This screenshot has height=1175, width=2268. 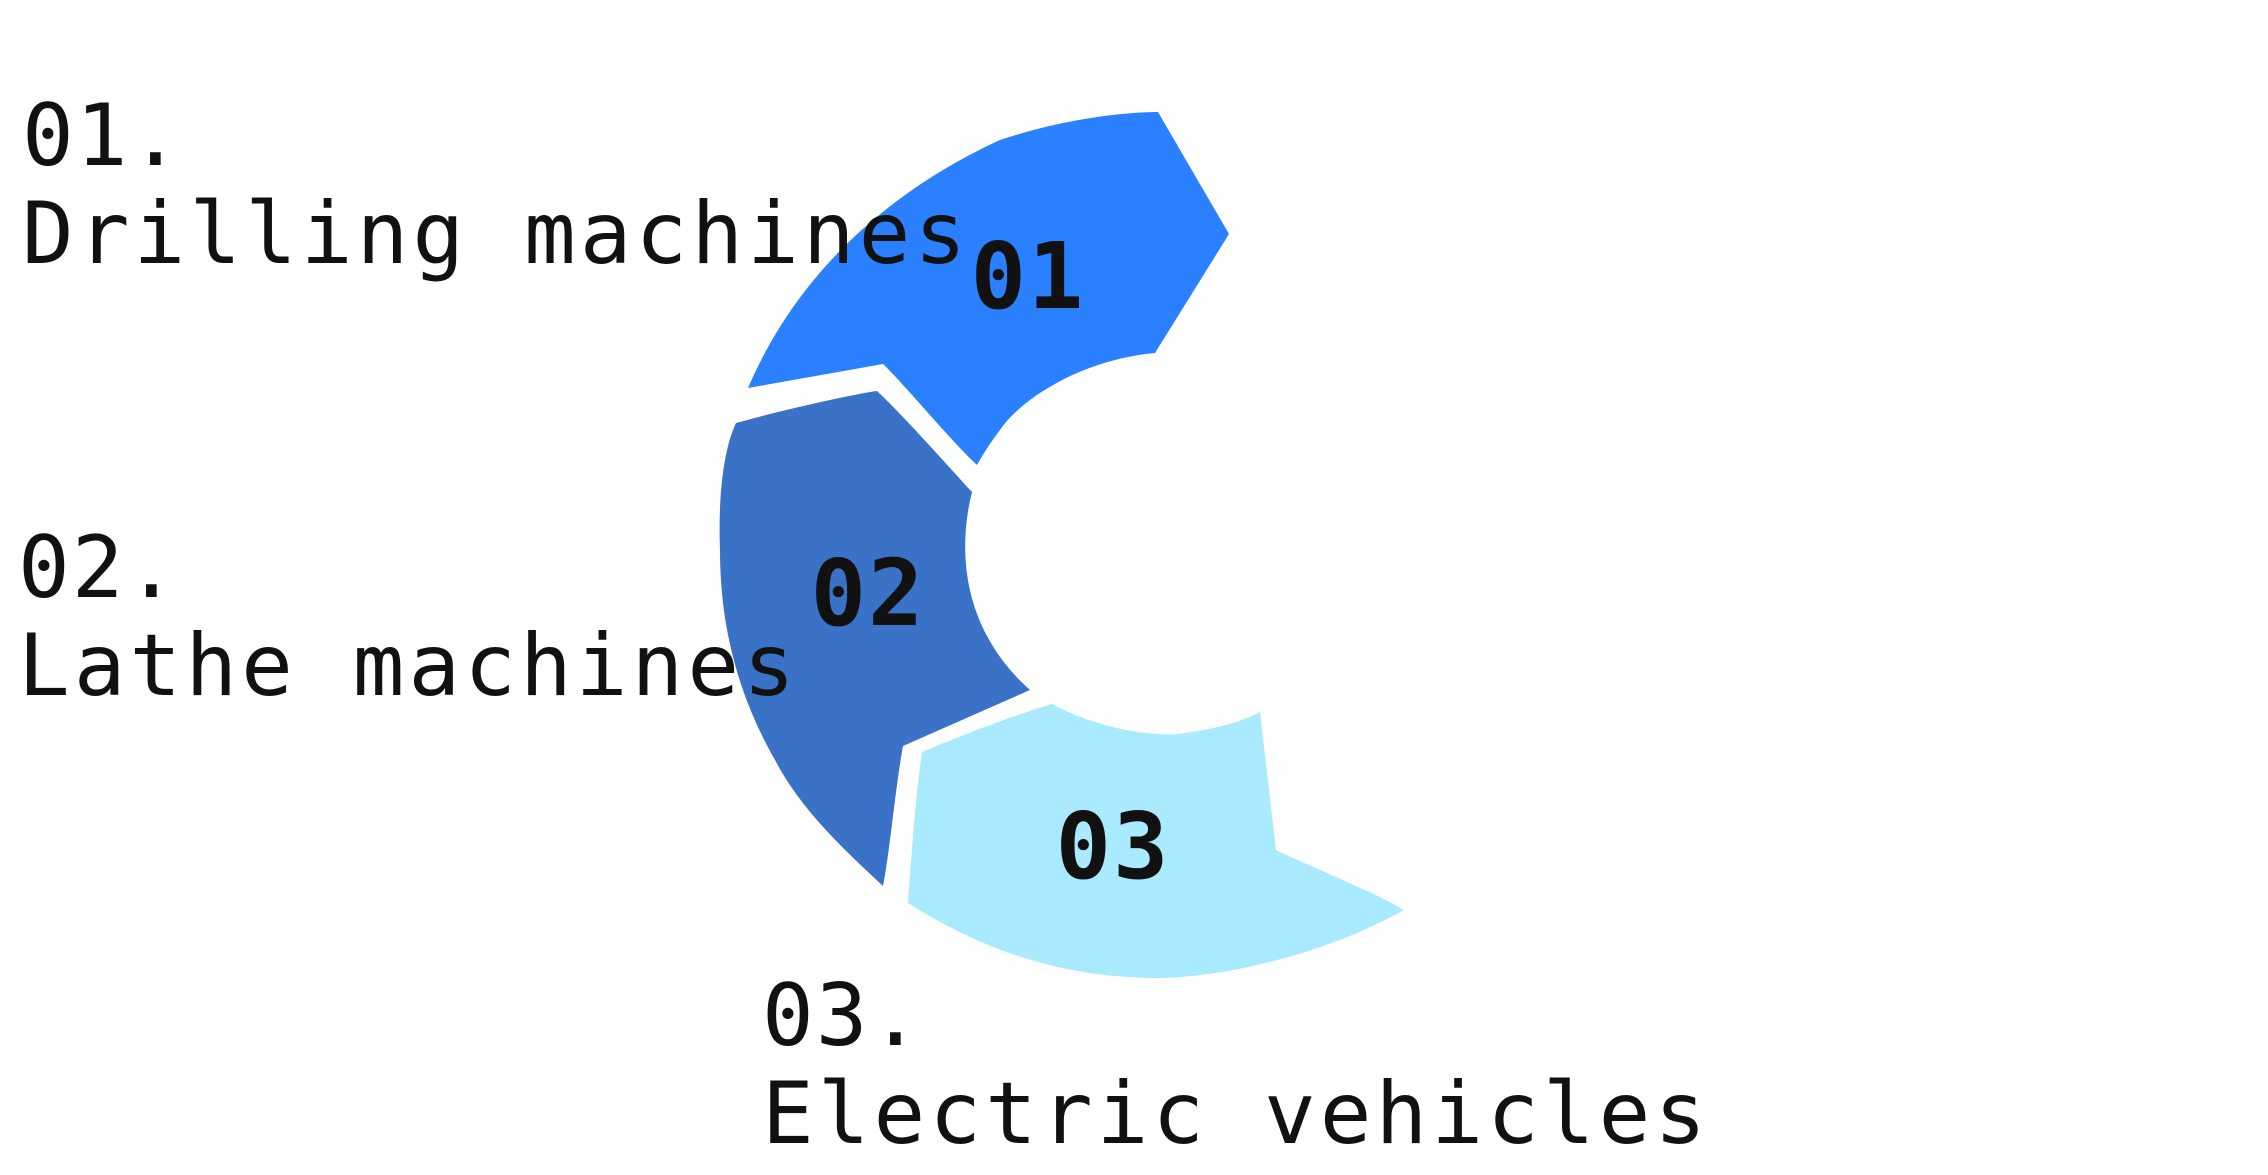 I want to click on label-number: 03., so click(x=843, y=1016).